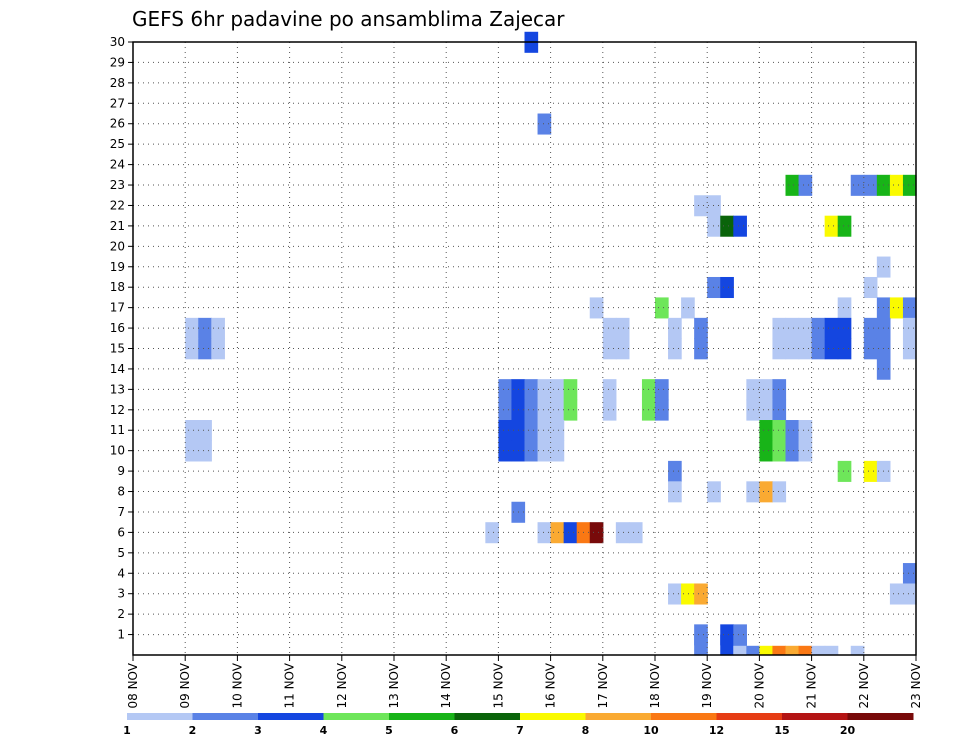  What do you see at coordinates (348, 19) in the screenshot?
I see `chart-title: GEFS 6hr padavine po ansamblima Zajecar` at bounding box center [348, 19].